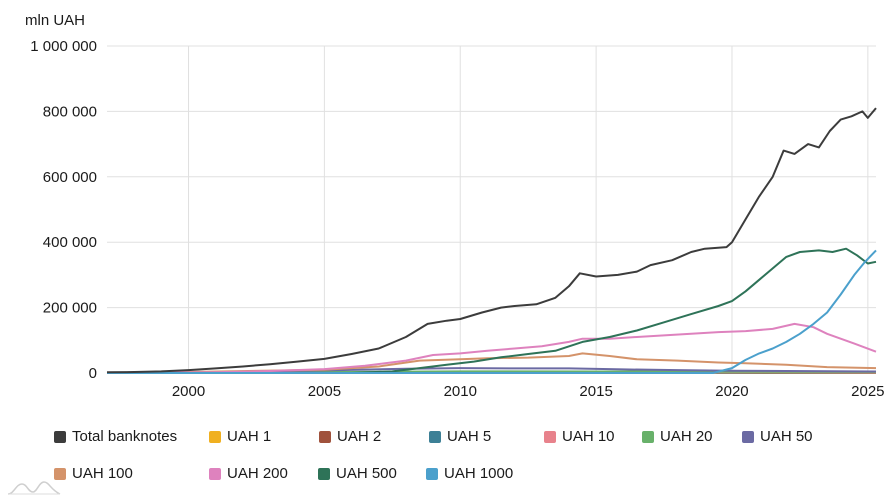 This screenshot has height=500, width=891. What do you see at coordinates (188, 391) in the screenshot?
I see `x-tick-label: 2000` at bounding box center [188, 391].